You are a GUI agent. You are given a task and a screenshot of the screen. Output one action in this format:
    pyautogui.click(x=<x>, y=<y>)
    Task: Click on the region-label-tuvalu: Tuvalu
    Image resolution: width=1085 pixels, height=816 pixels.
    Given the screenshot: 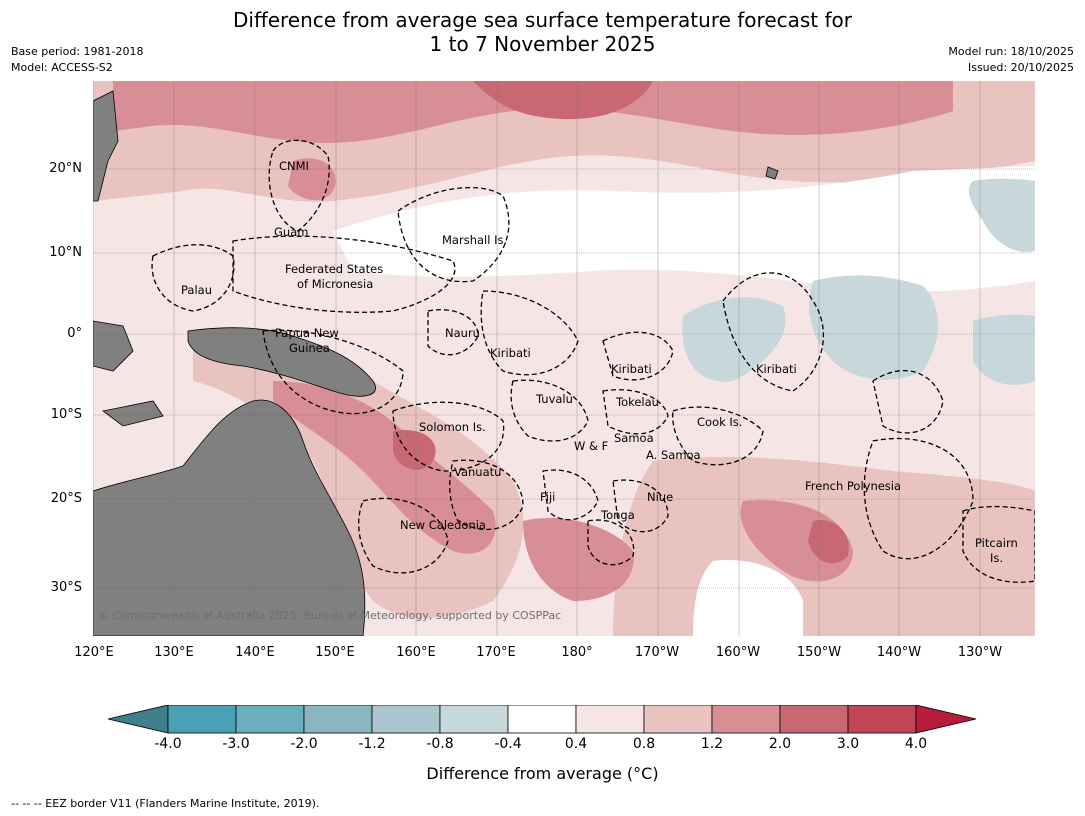 What is the action you would take?
    pyautogui.click(x=554, y=399)
    